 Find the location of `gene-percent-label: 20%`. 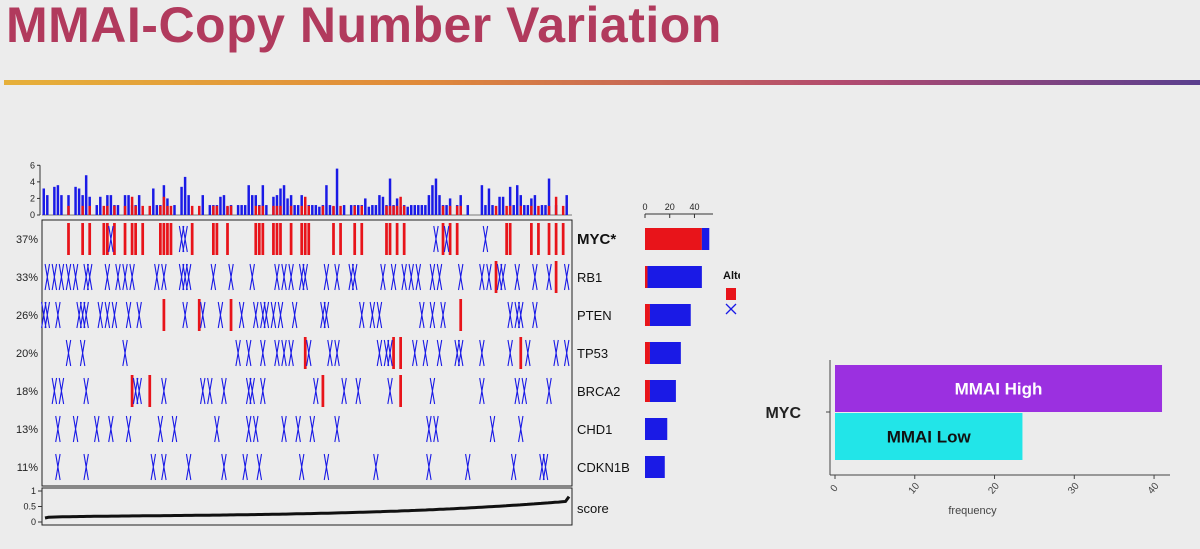

gene-percent-label: 20% is located at coordinates (27, 354).